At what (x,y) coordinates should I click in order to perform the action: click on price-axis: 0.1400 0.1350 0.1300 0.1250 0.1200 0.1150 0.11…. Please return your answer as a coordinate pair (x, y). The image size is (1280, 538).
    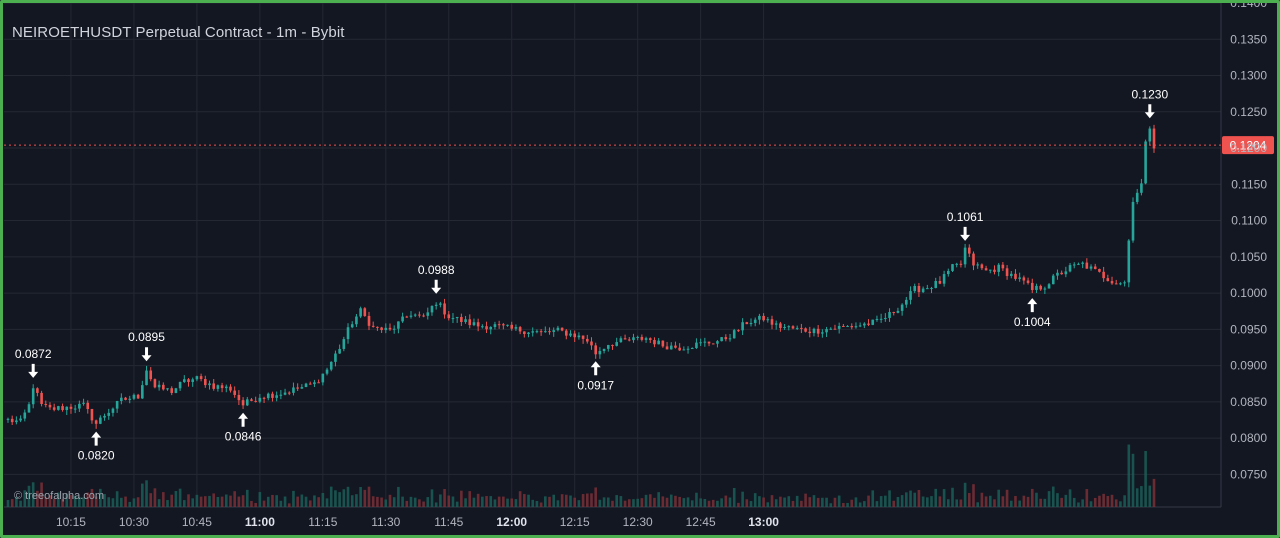
    Looking at the image, I should click on (1248, 240).